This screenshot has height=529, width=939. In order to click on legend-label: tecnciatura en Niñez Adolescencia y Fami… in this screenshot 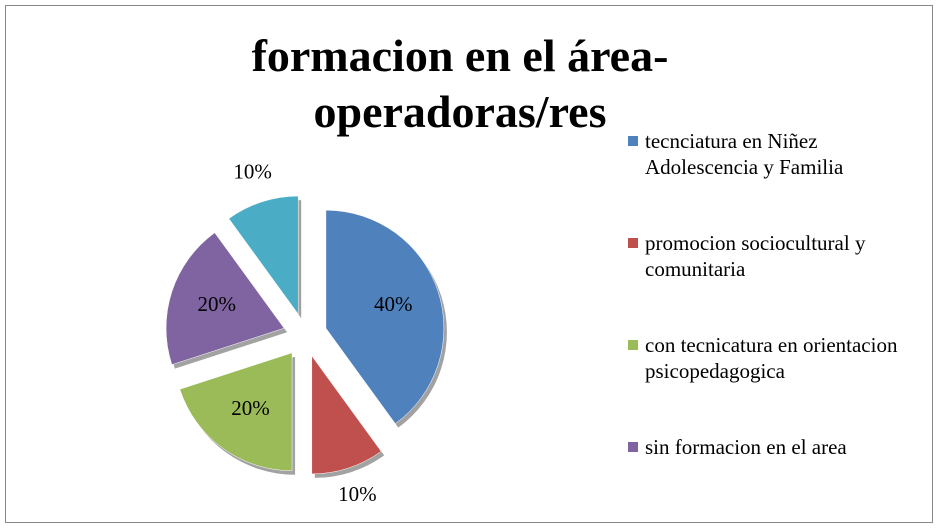, I will do `click(744, 154)`.